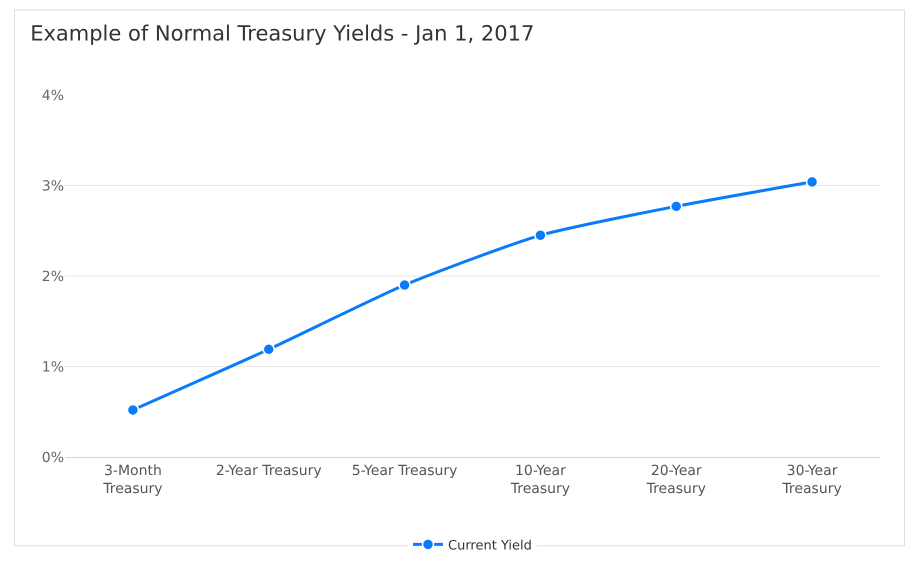 The height and width of the screenshot is (571, 915). What do you see at coordinates (282, 33) in the screenshot?
I see `chart-title: Example of Normal Treasury Yields - Jan 1, 2017` at bounding box center [282, 33].